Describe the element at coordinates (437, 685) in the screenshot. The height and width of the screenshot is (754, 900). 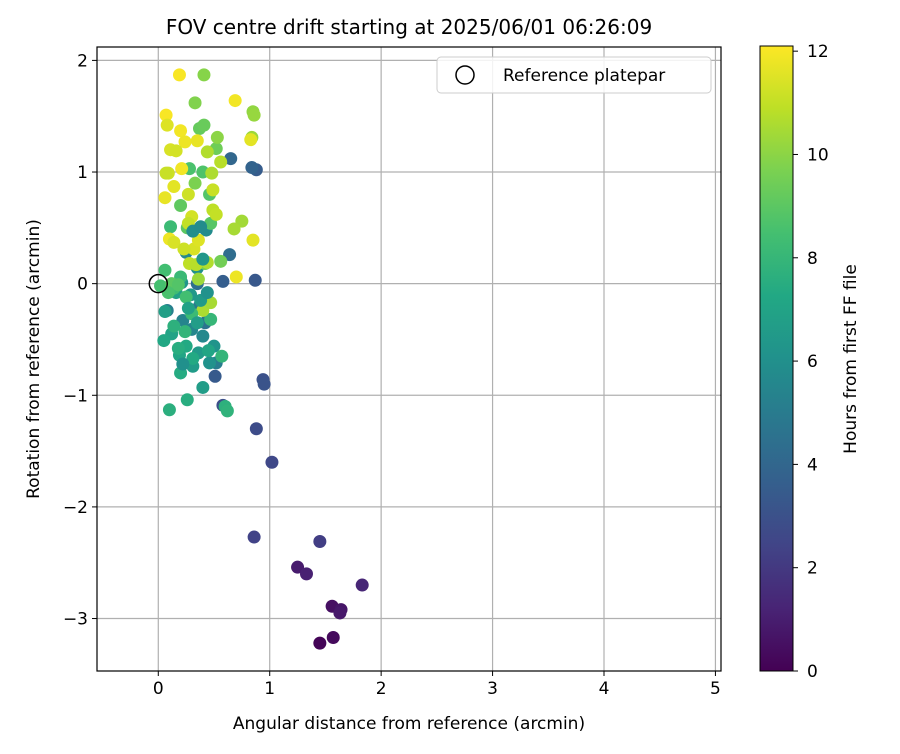
I see `x-axis-ticks: 0 1 2 3 4 5` at that location.